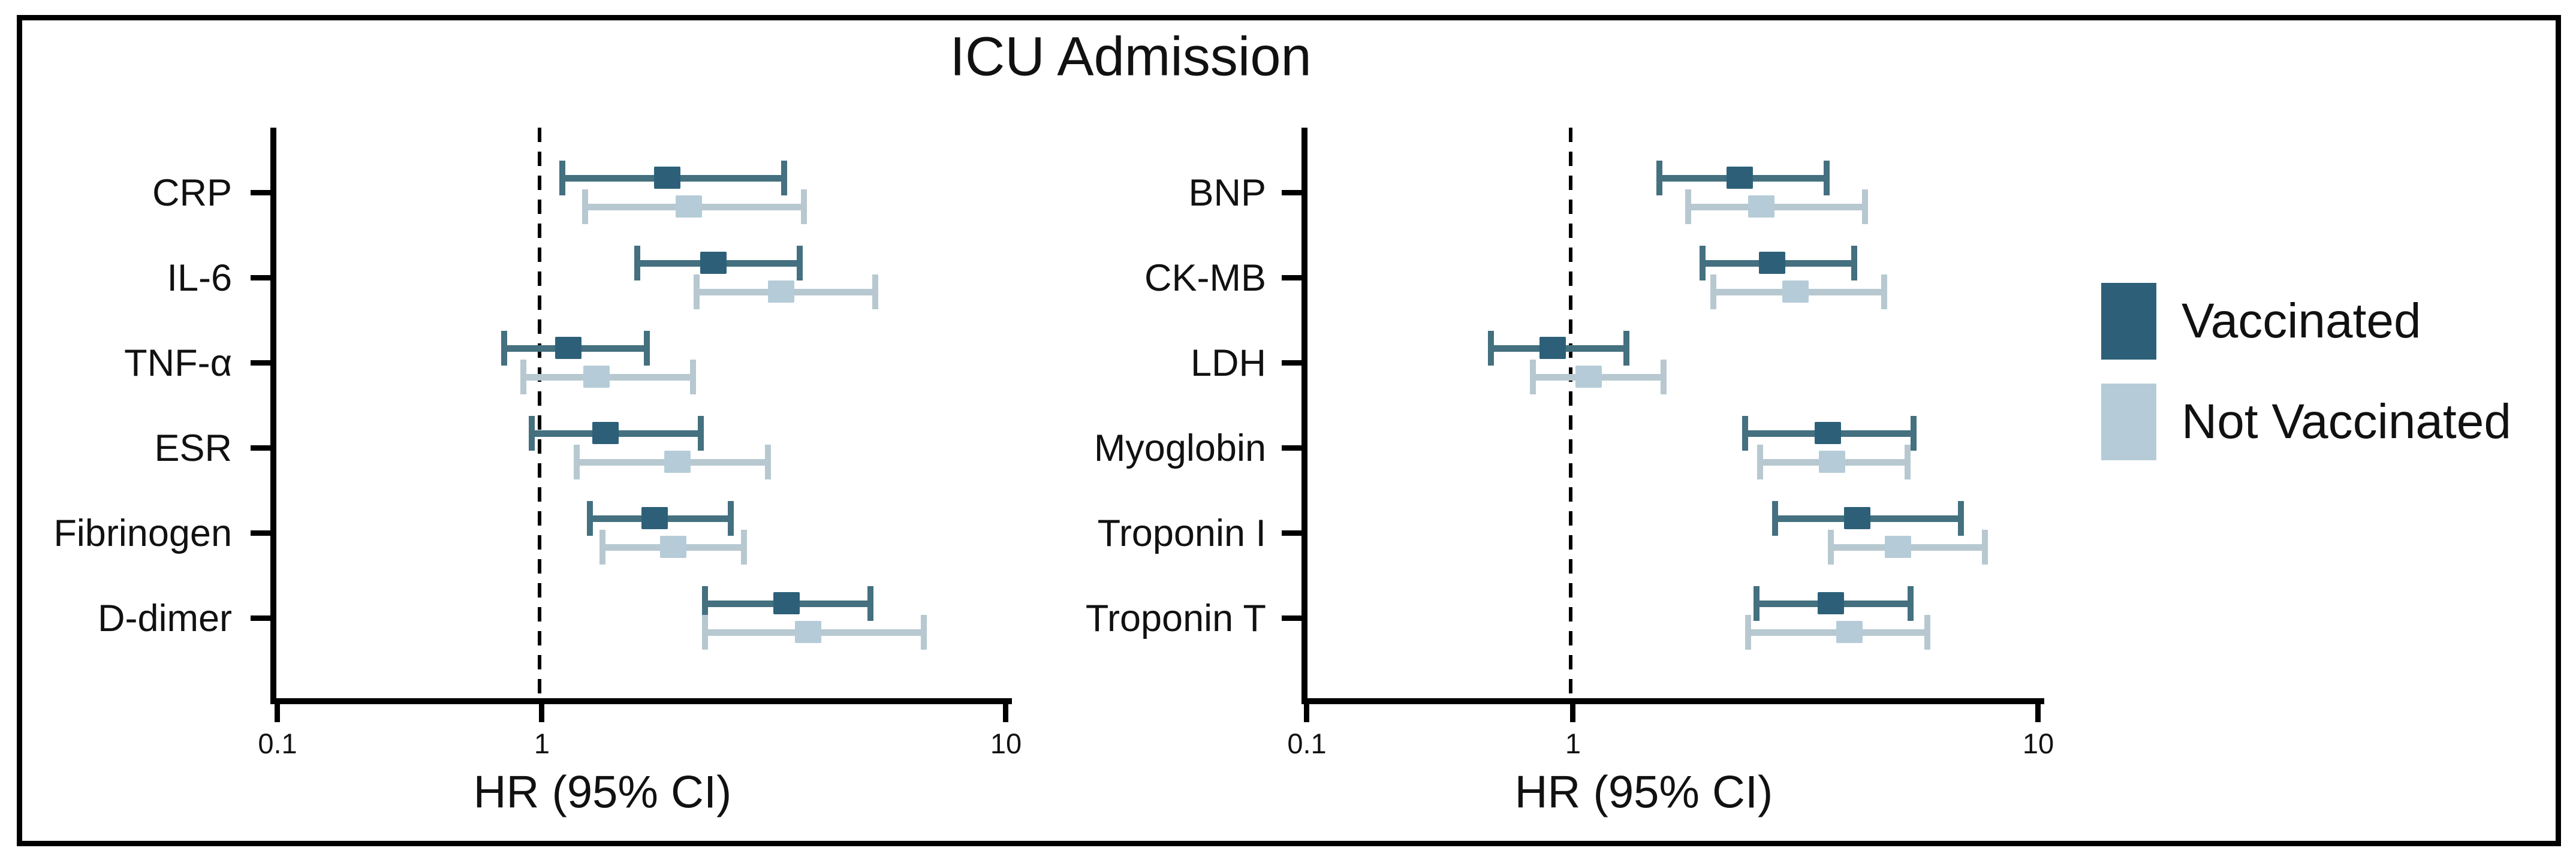 The width and height of the screenshot is (2576, 866). I want to click on legend-label-vaccinated: Vaccinated, so click(2301, 321).